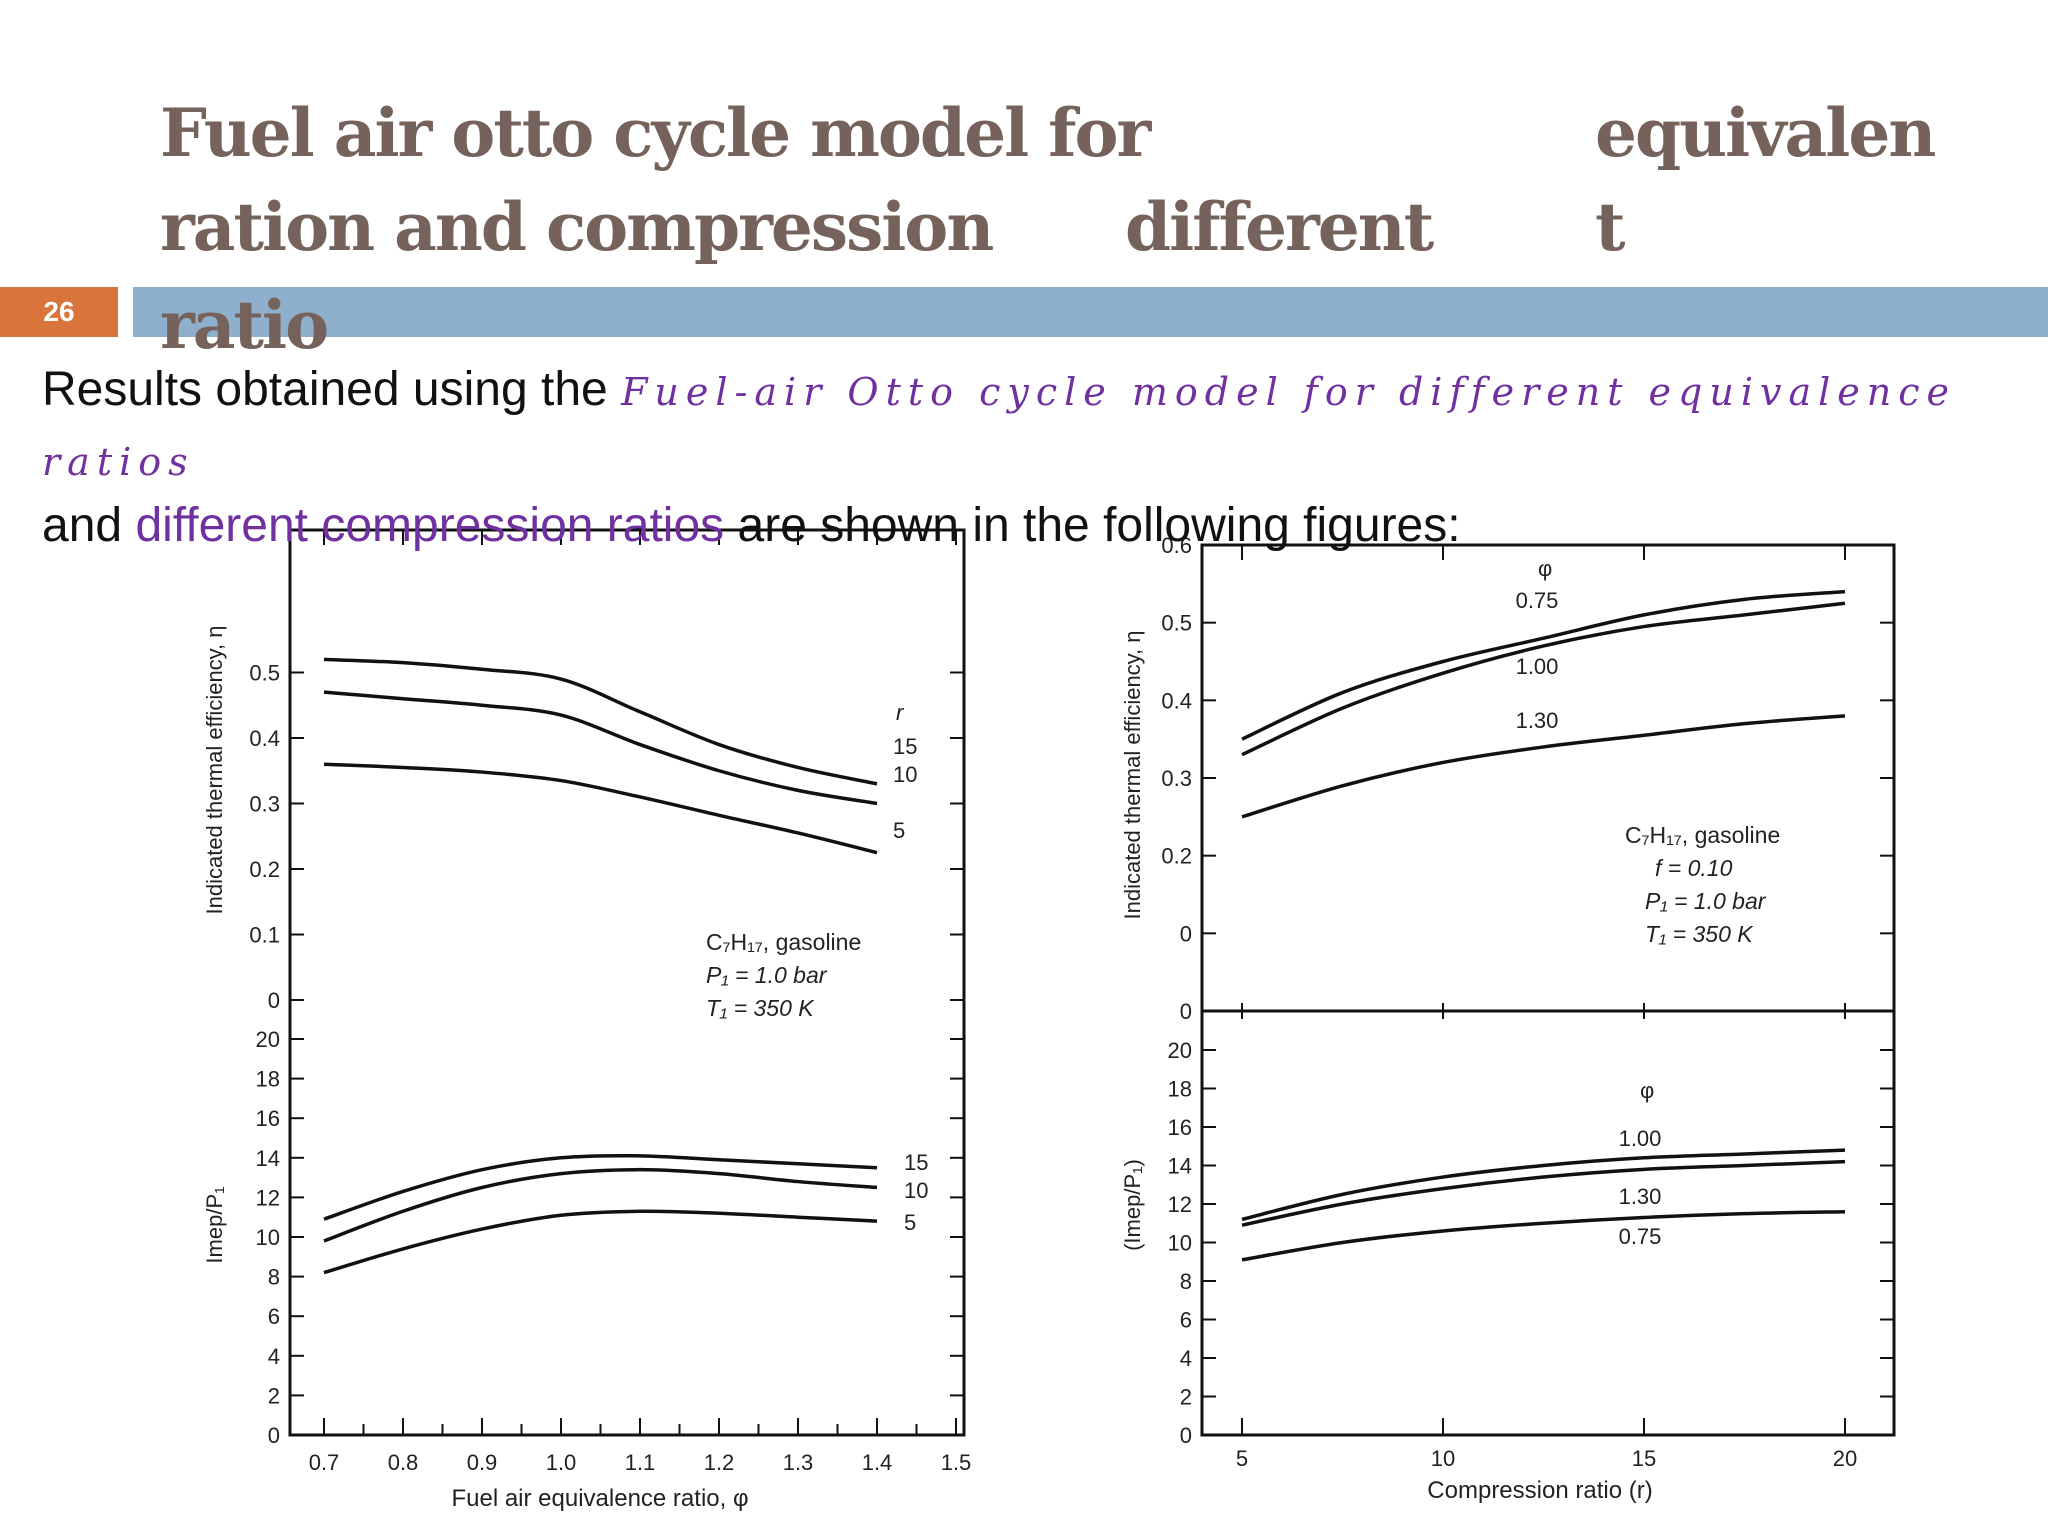 This screenshot has width=2048, height=1536. I want to click on title-line-3: ratio, so click(244, 325).